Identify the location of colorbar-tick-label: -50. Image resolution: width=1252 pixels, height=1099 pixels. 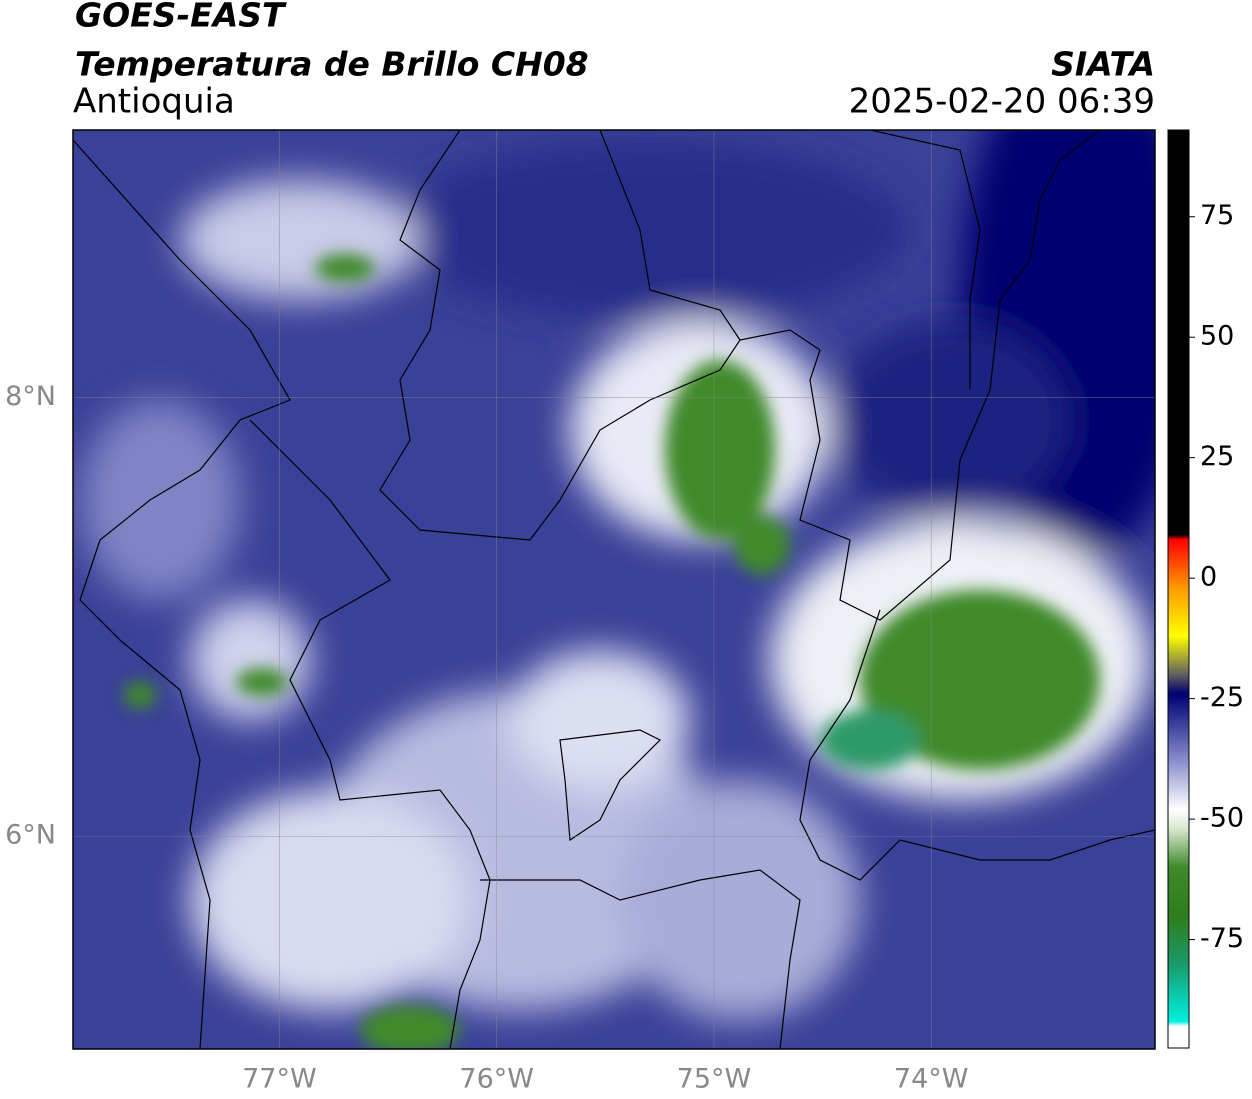
(1222, 818).